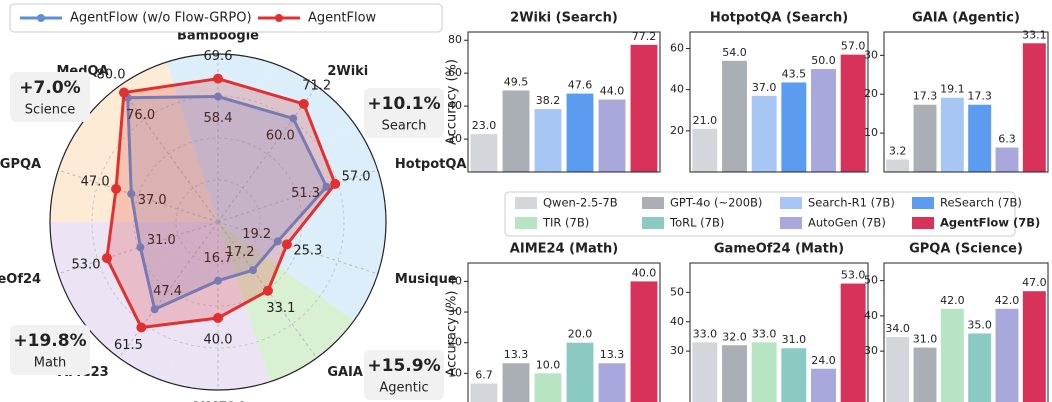  Describe the element at coordinates (794, 339) in the screenshot. I see `value-label: 31.0` at that location.